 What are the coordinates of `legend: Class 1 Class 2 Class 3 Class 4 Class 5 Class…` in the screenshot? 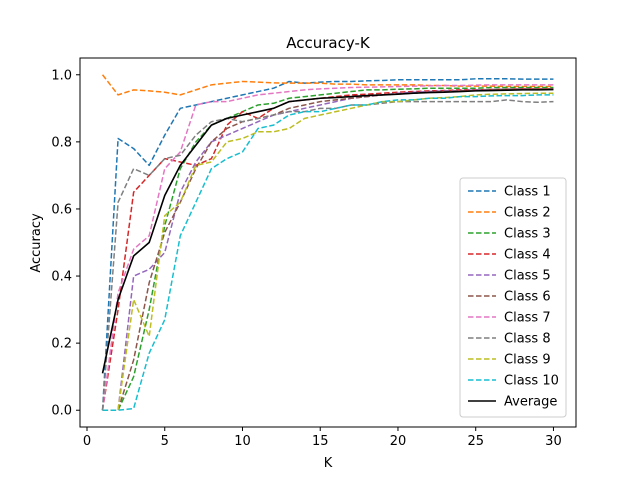 It's located at (513, 297).